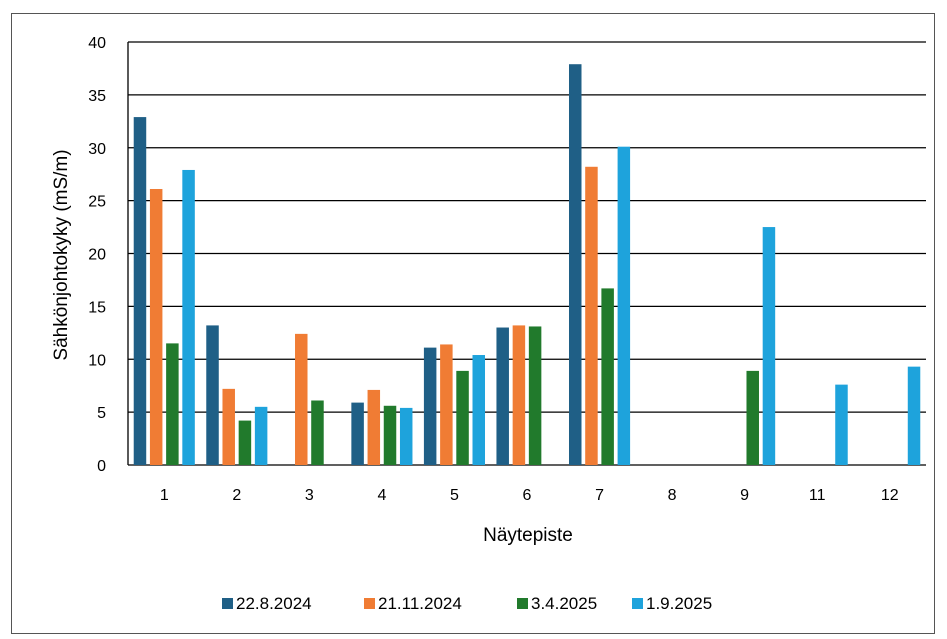  Describe the element at coordinates (97, 43) in the screenshot. I see `y-tick-label: 40` at that location.